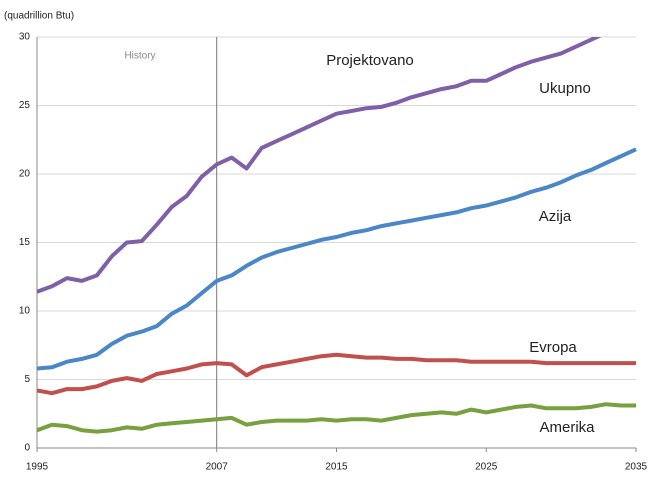 This screenshot has width=649, height=478. Describe the element at coordinates (27, 379) in the screenshot. I see `y-tick-label: 5` at that location.